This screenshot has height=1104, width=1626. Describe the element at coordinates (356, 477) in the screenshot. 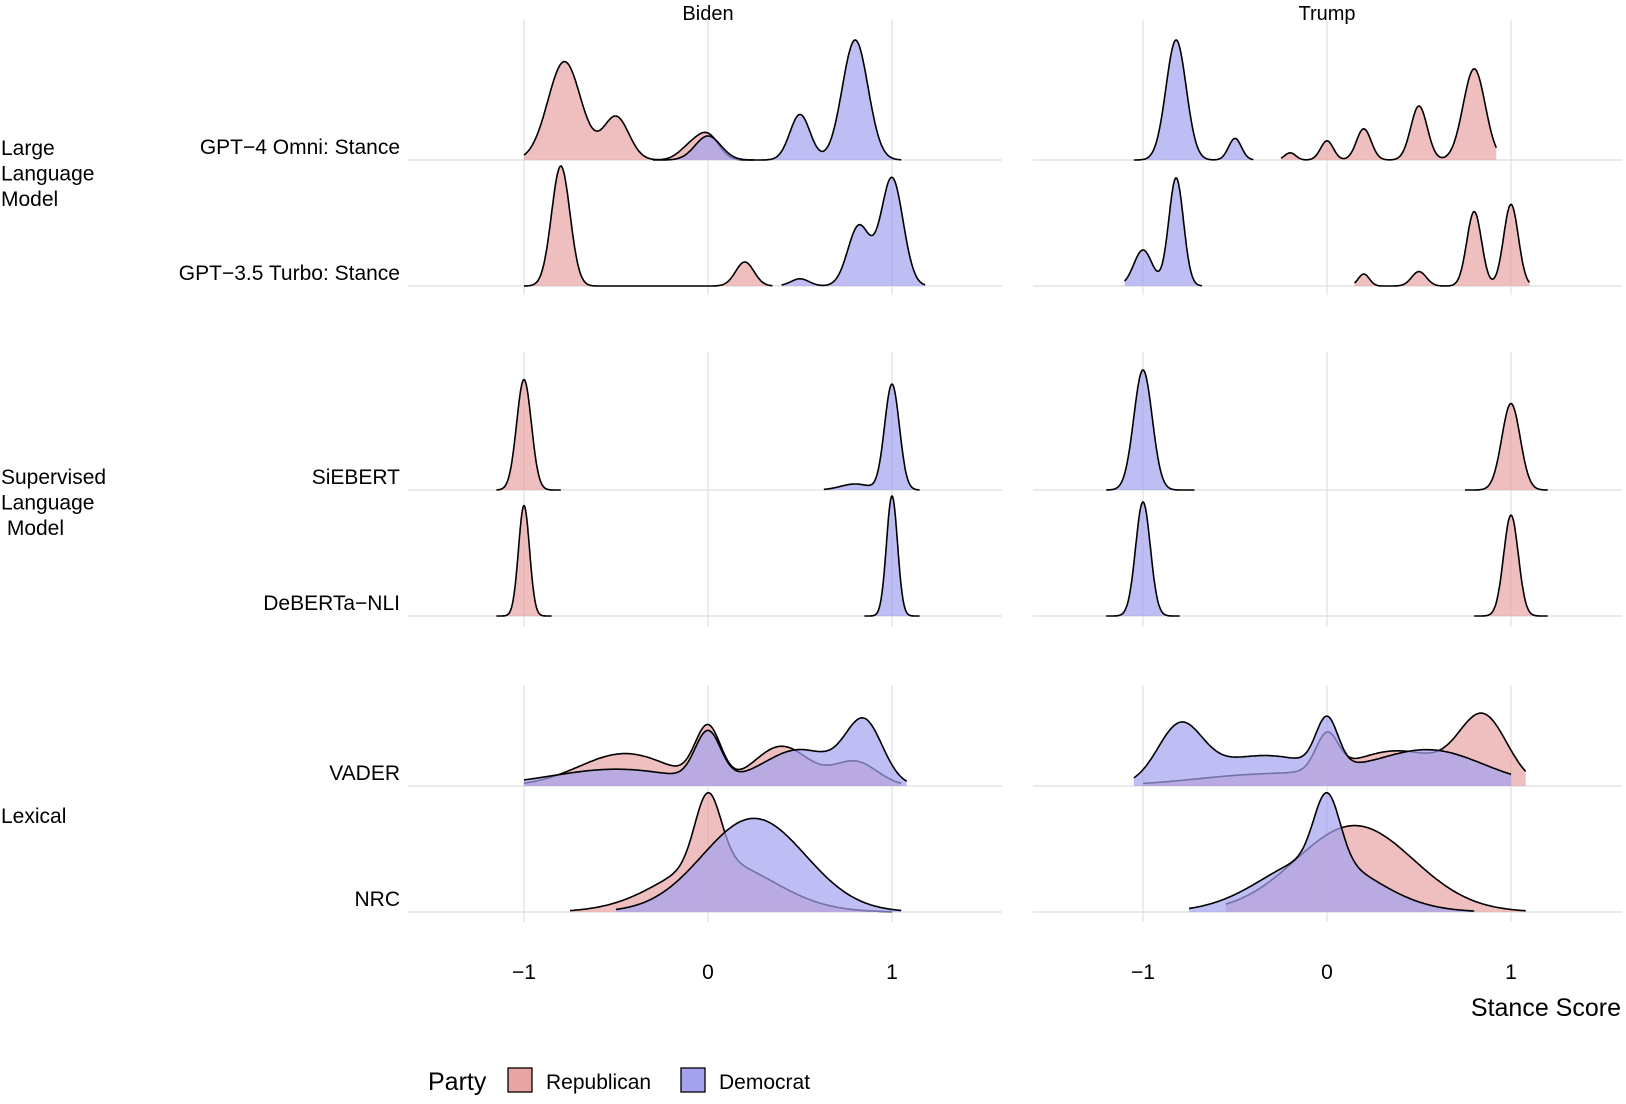

I see `row-label: SiEBERT` at that location.